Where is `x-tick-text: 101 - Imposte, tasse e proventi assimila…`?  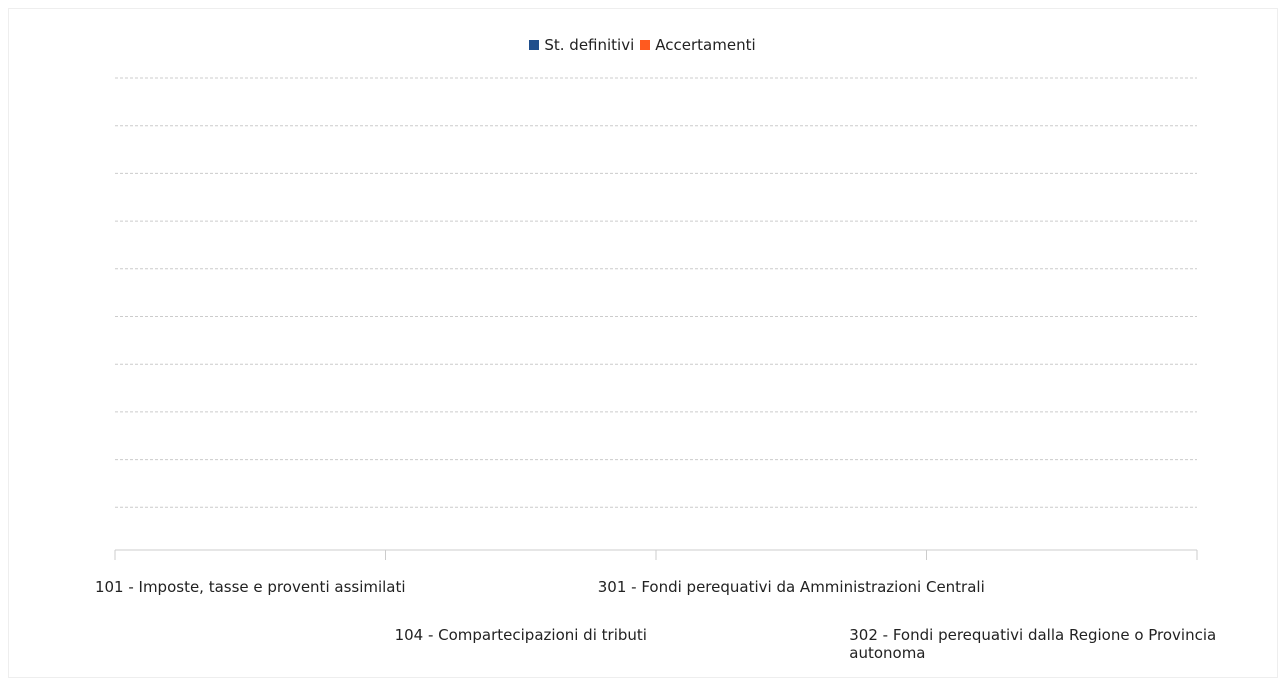
x-tick-text: 101 - Imposte, tasse e proventi assimila… is located at coordinates (250, 587).